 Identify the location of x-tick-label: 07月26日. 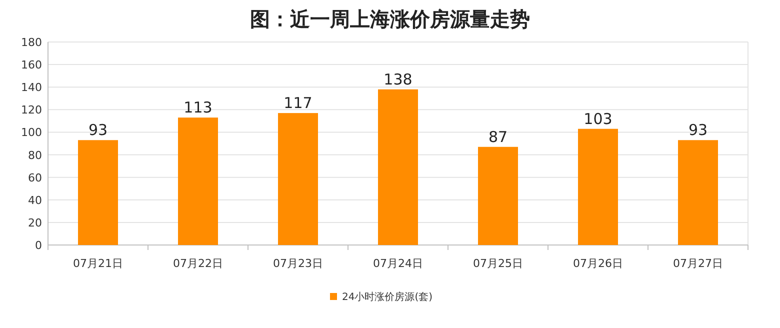
(598, 263).